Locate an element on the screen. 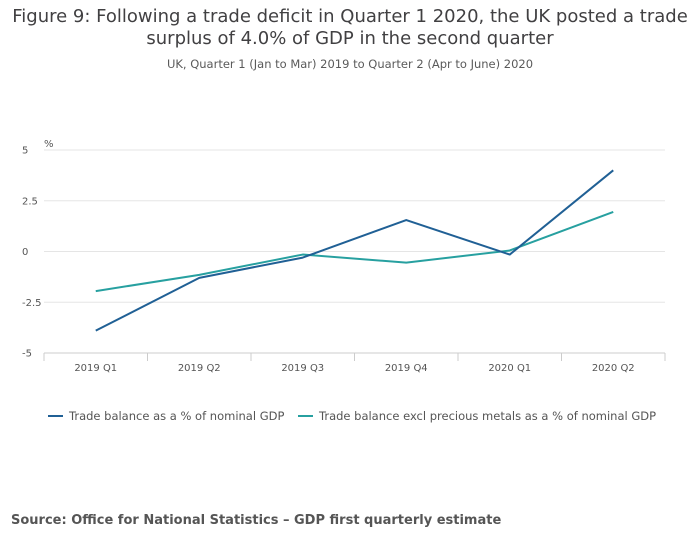 This screenshot has height=549, width=700. x-tick-label: 2019 Q4 is located at coordinates (406, 368).